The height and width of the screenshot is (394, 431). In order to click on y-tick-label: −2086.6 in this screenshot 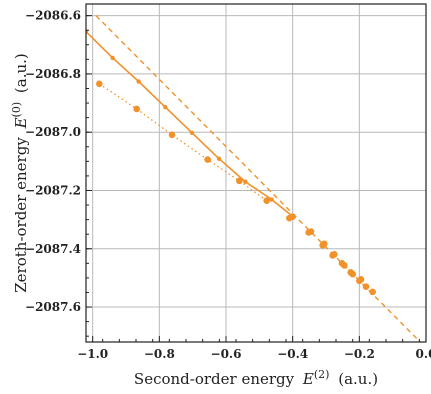, I will do `click(53, 16)`.